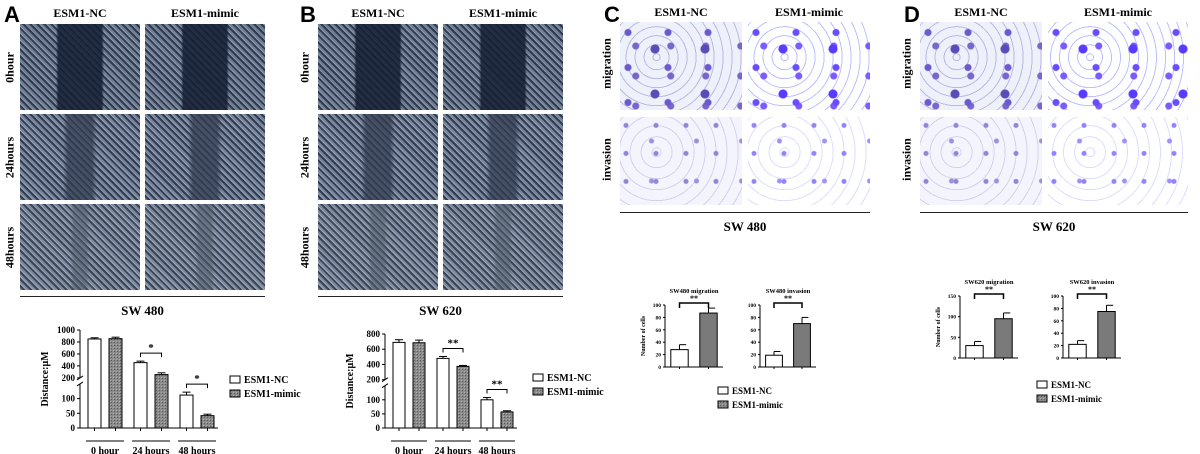  Describe the element at coordinates (952, 297) in the screenshot. I see `y-tick-label: 150` at that location.